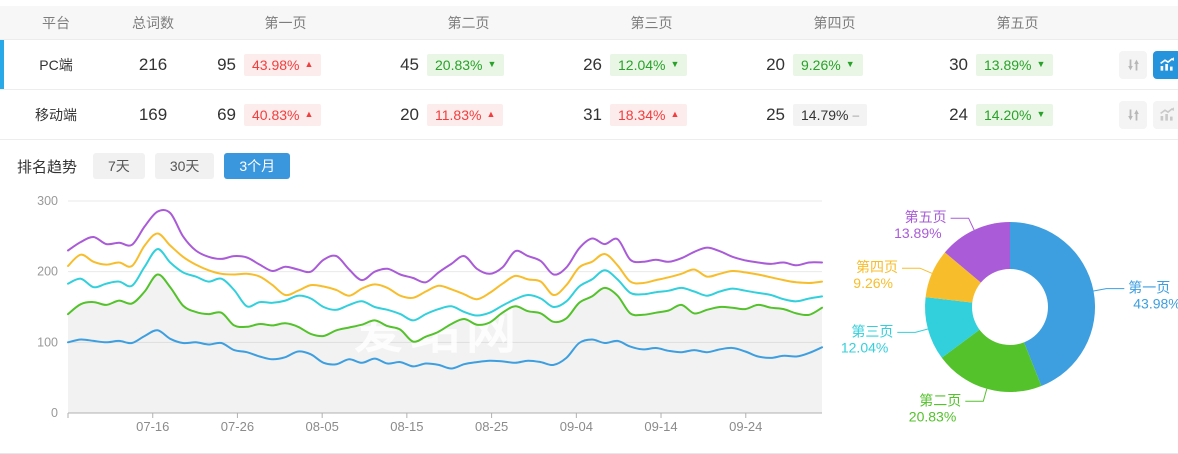 Image resolution: width=1178 pixels, height=454 pixels. Describe the element at coordinates (775, 114) in the screenshot. I see `page-4-count: 25` at that location.